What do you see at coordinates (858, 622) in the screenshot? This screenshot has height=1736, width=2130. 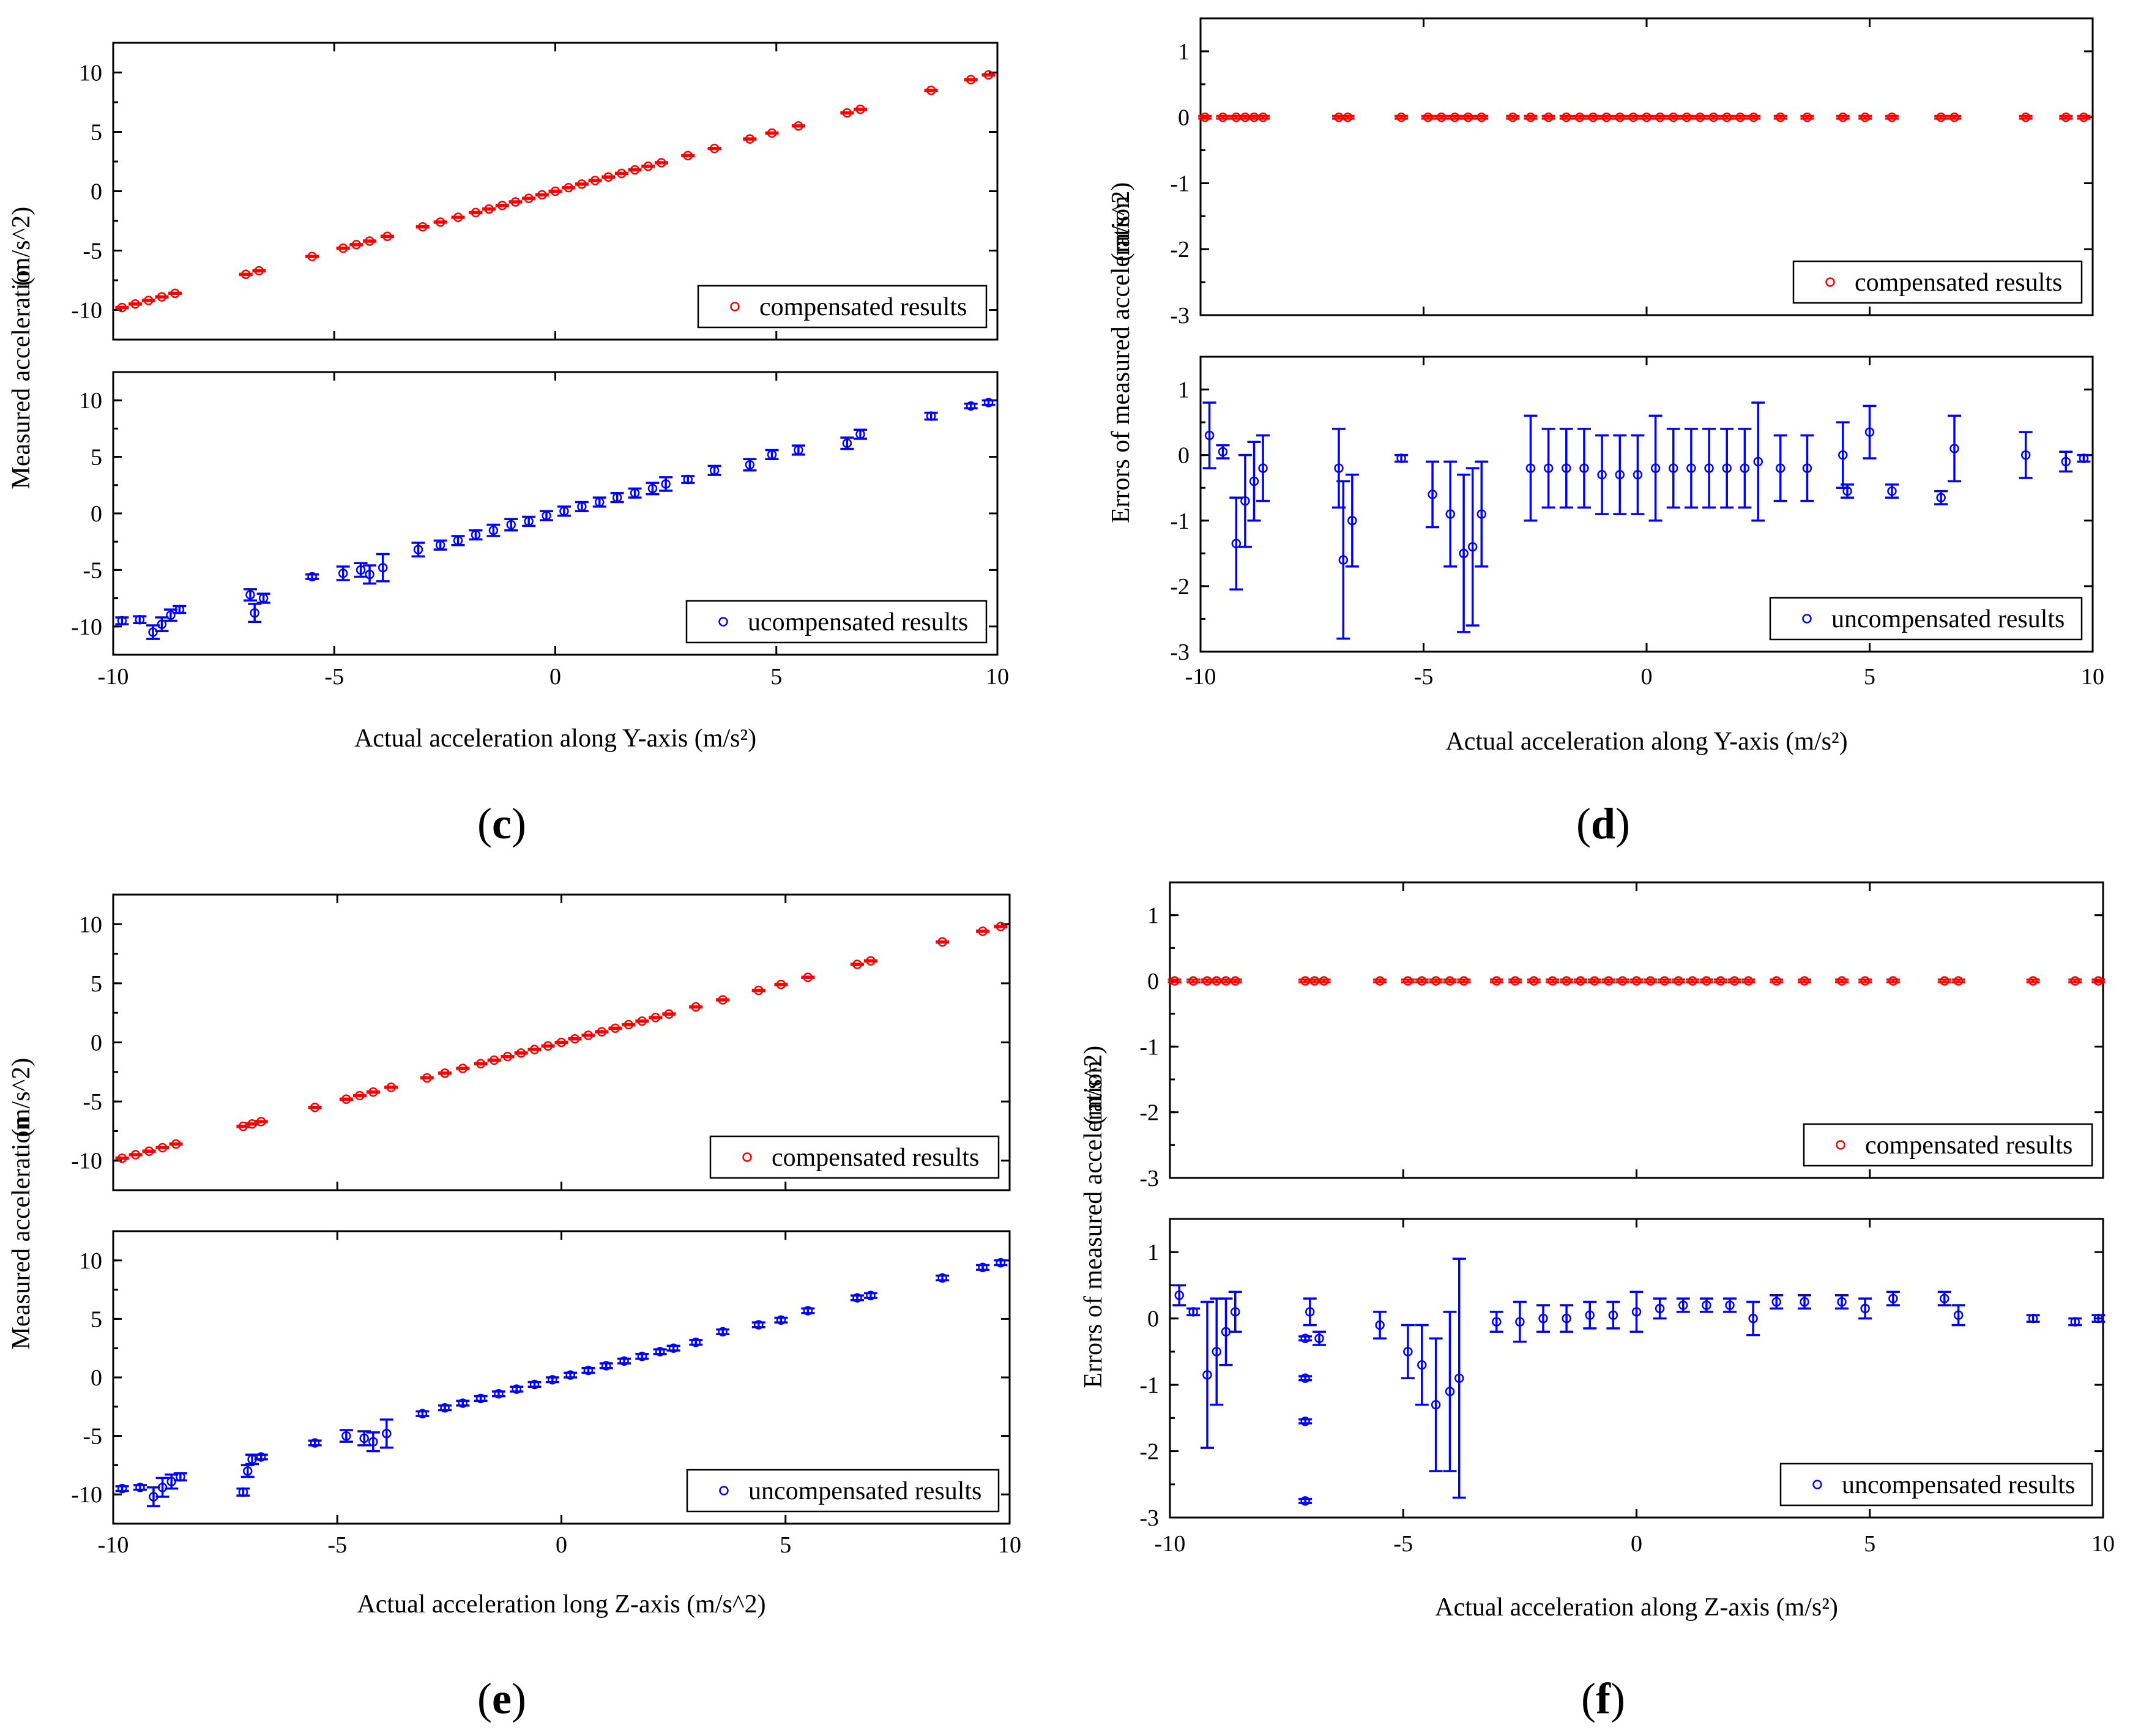 I see `legend-label: ucompensated results` at bounding box center [858, 622].